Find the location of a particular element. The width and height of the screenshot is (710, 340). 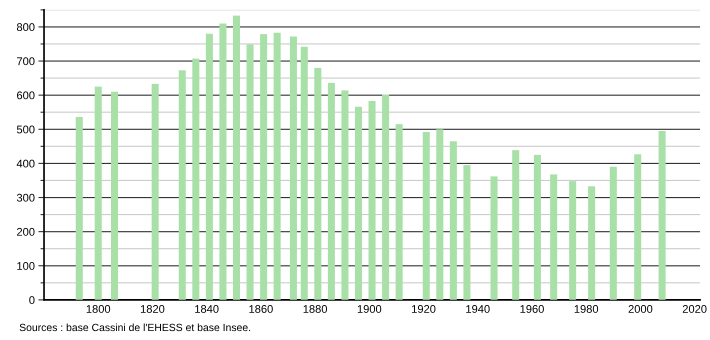

y-tick-label: 800 is located at coordinates (25, 27).